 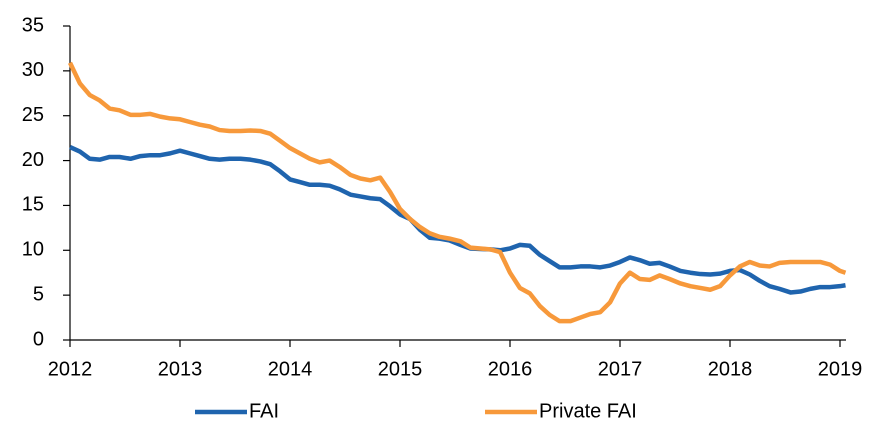 What do you see at coordinates (620, 369) in the screenshot?
I see `x-tick-label: 2017` at bounding box center [620, 369].